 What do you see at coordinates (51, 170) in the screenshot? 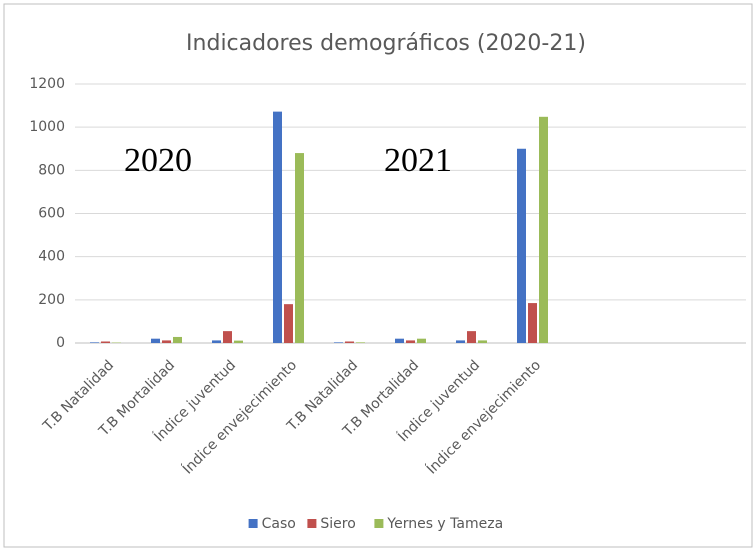
I see `y-tick-label: 800` at bounding box center [51, 170].